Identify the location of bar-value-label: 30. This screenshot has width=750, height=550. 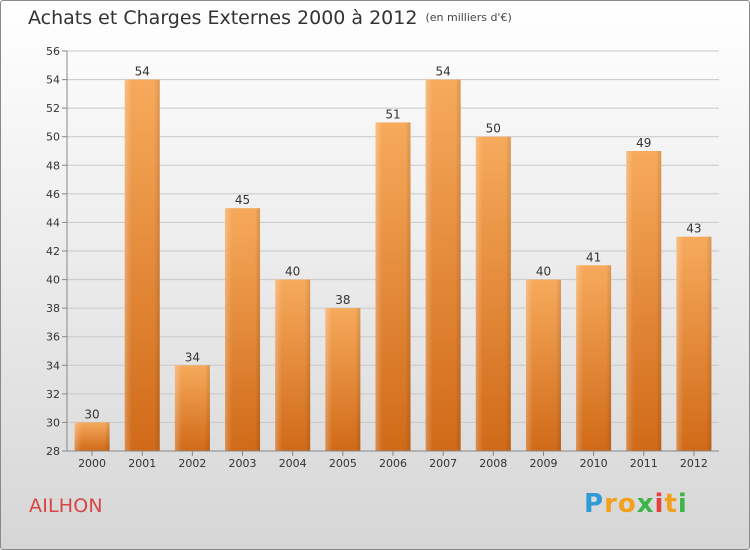
(91, 414).